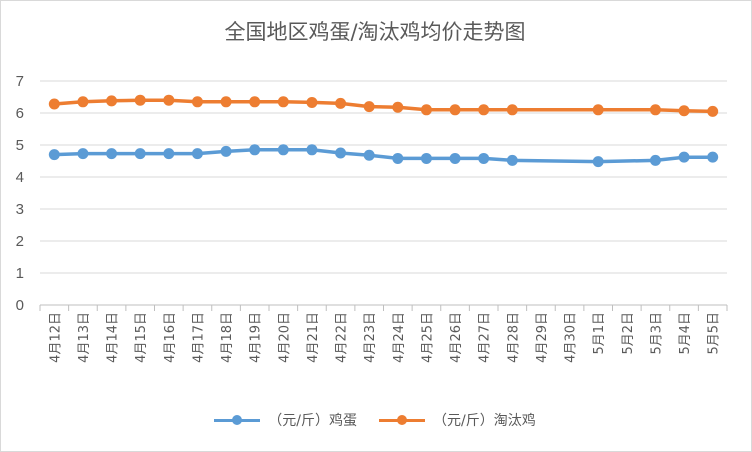 This screenshot has width=752, height=452. I want to click on x-tick-label: 5月4日, so click(685, 333).